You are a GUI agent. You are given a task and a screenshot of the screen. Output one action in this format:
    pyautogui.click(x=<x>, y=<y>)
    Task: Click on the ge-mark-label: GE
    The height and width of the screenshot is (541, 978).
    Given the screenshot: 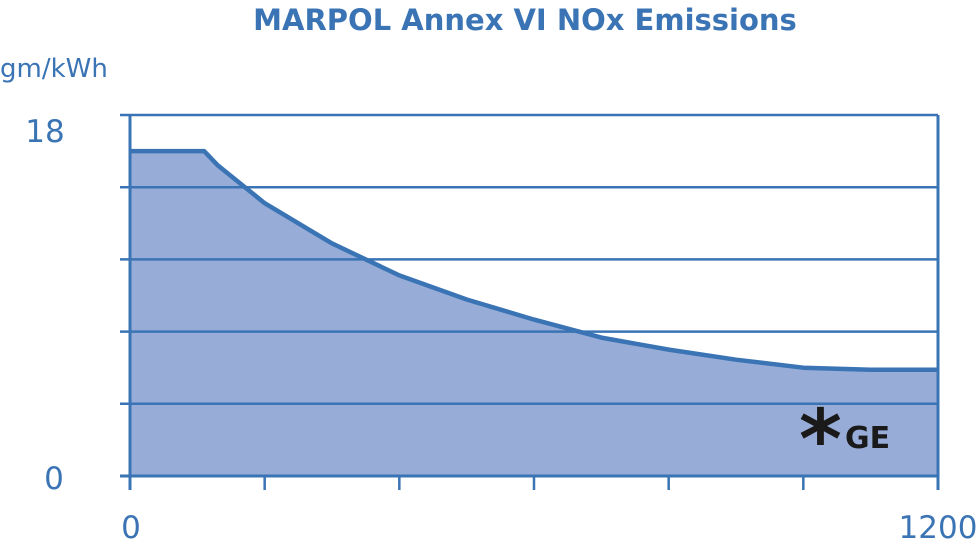 What is the action you would take?
    pyautogui.click(x=867, y=438)
    